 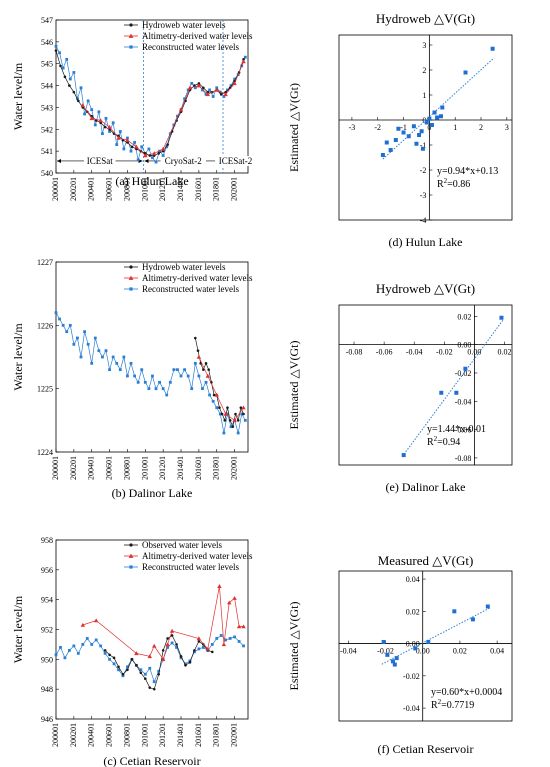 What do you see at coordinates (47, 600) in the screenshot?
I see `y-tick-label: 954` at bounding box center [47, 600].